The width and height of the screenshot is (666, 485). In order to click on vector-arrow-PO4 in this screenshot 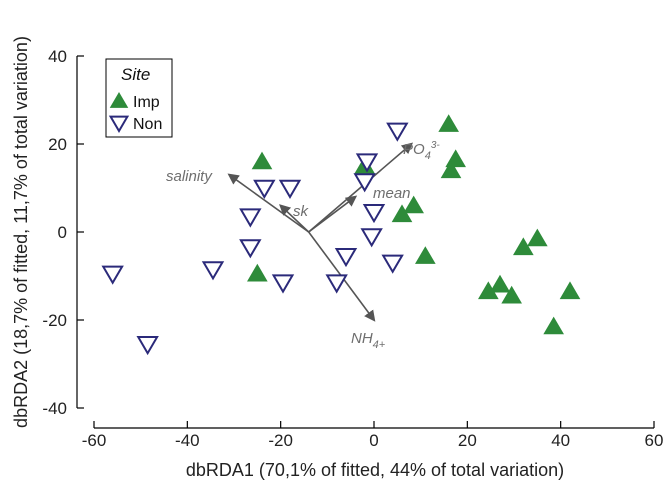, I will do `click(361, 187)`.